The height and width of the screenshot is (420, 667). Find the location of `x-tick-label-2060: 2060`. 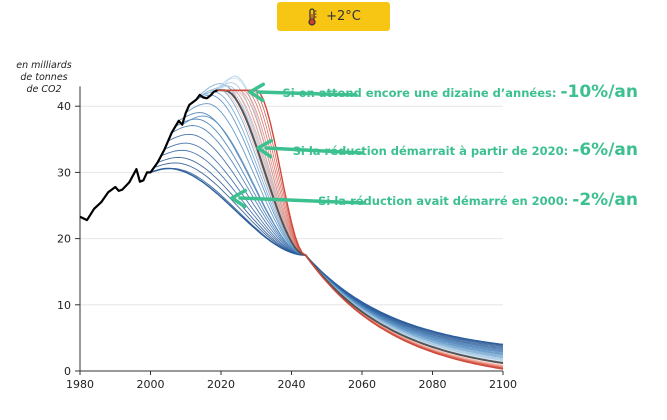

x-tick-label-2060: 2060 is located at coordinates (362, 384).